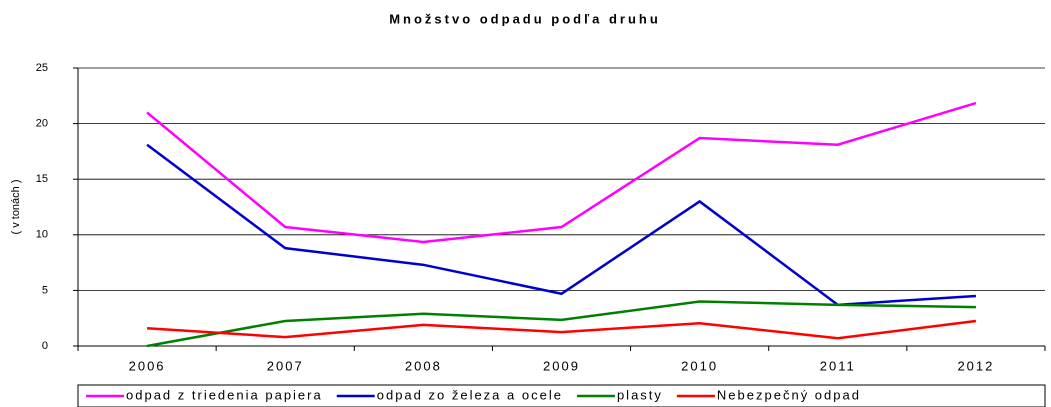 Image resolution: width=1051 pixels, height=407 pixels. Describe the element at coordinates (975, 365) in the screenshot. I see `x-tick-label: 2012` at that location.